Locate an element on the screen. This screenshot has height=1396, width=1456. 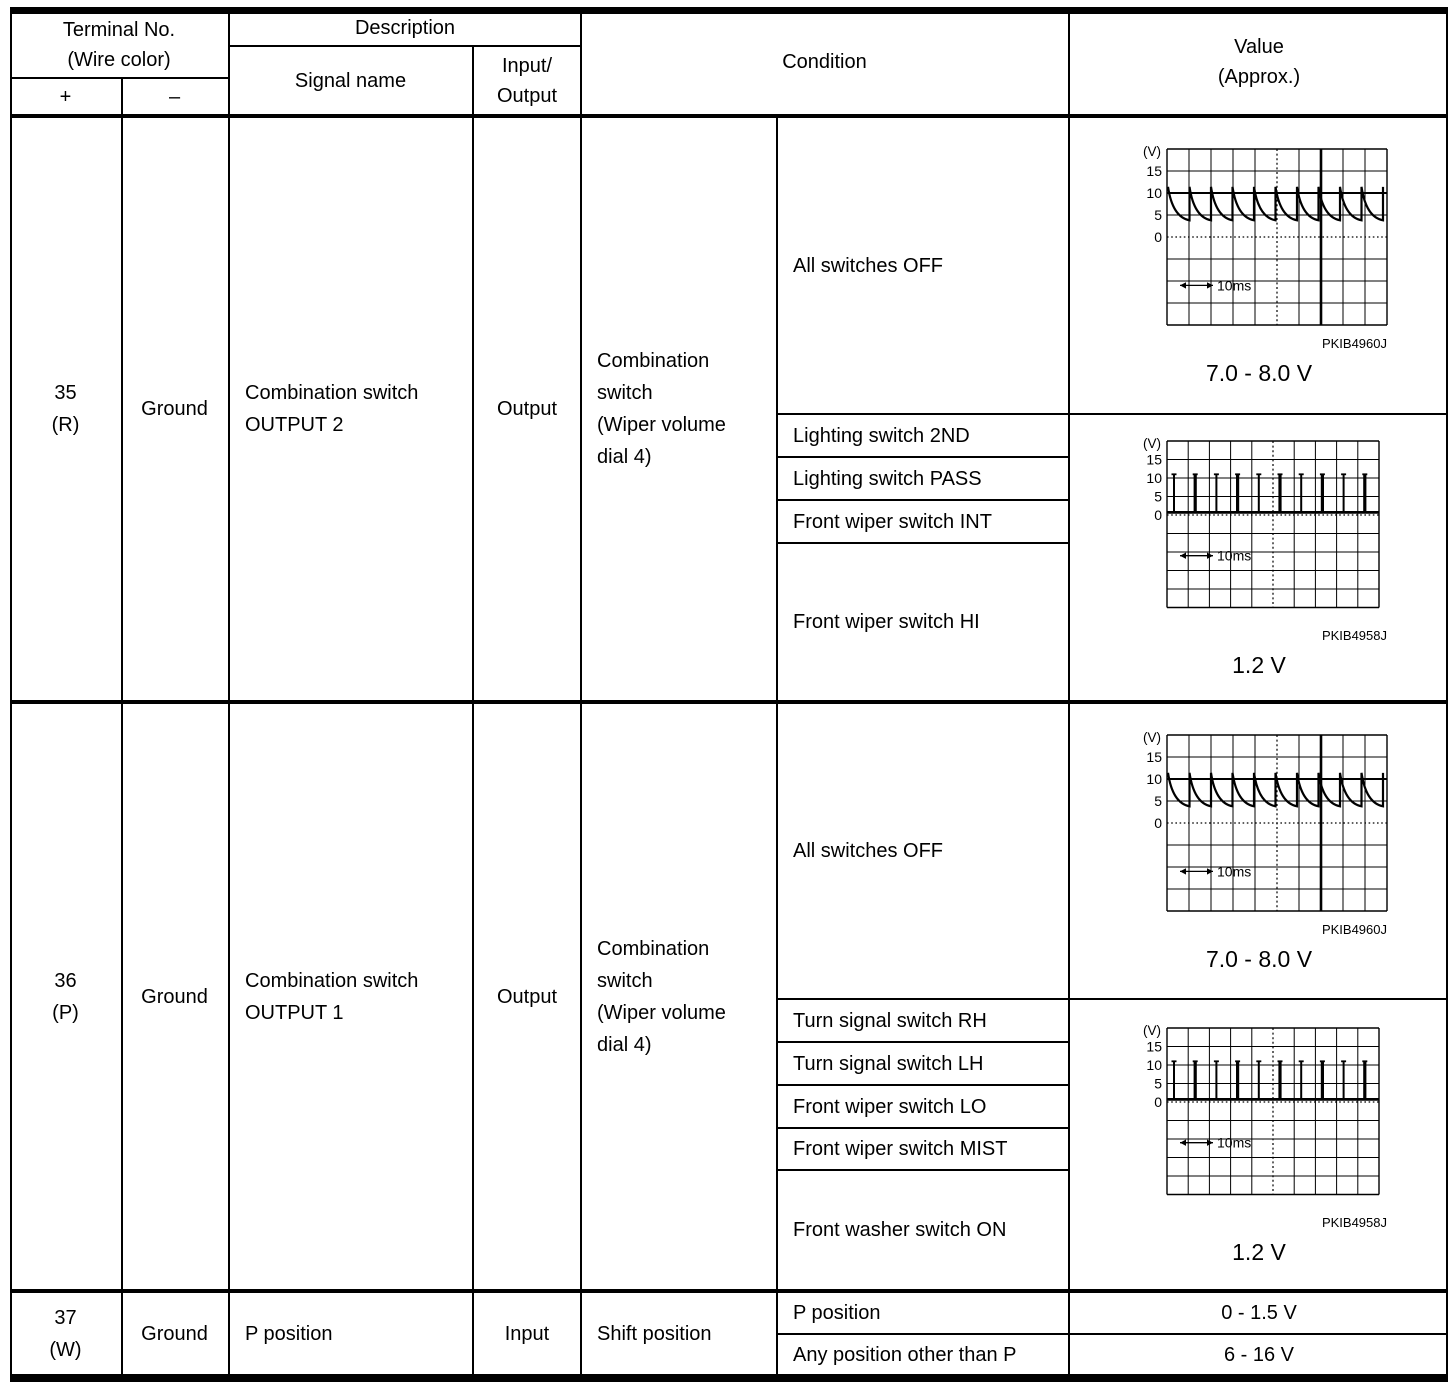
terminal-37-io: Input is located at coordinates (527, 1333).